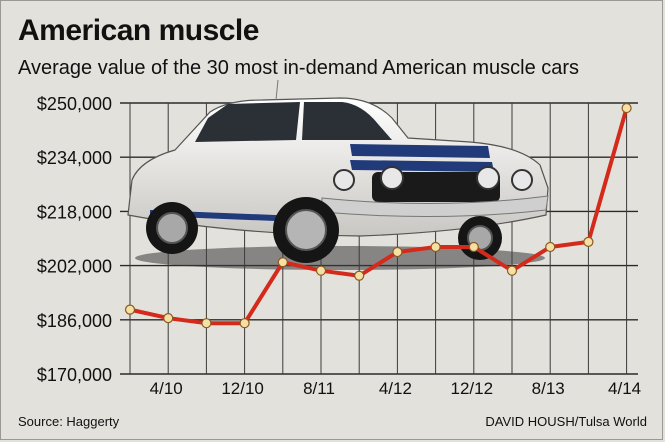 The height and width of the screenshot is (442, 665). Describe the element at coordinates (624, 388) in the screenshot. I see `x-tick-label: 4/14` at that location.